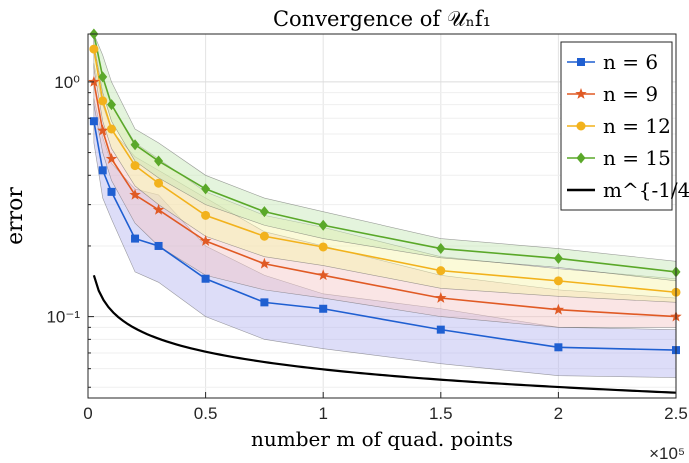 The height and width of the screenshot is (463, 689). I want to click on x-exponent-label: ×10⁵, so click(667, 453).